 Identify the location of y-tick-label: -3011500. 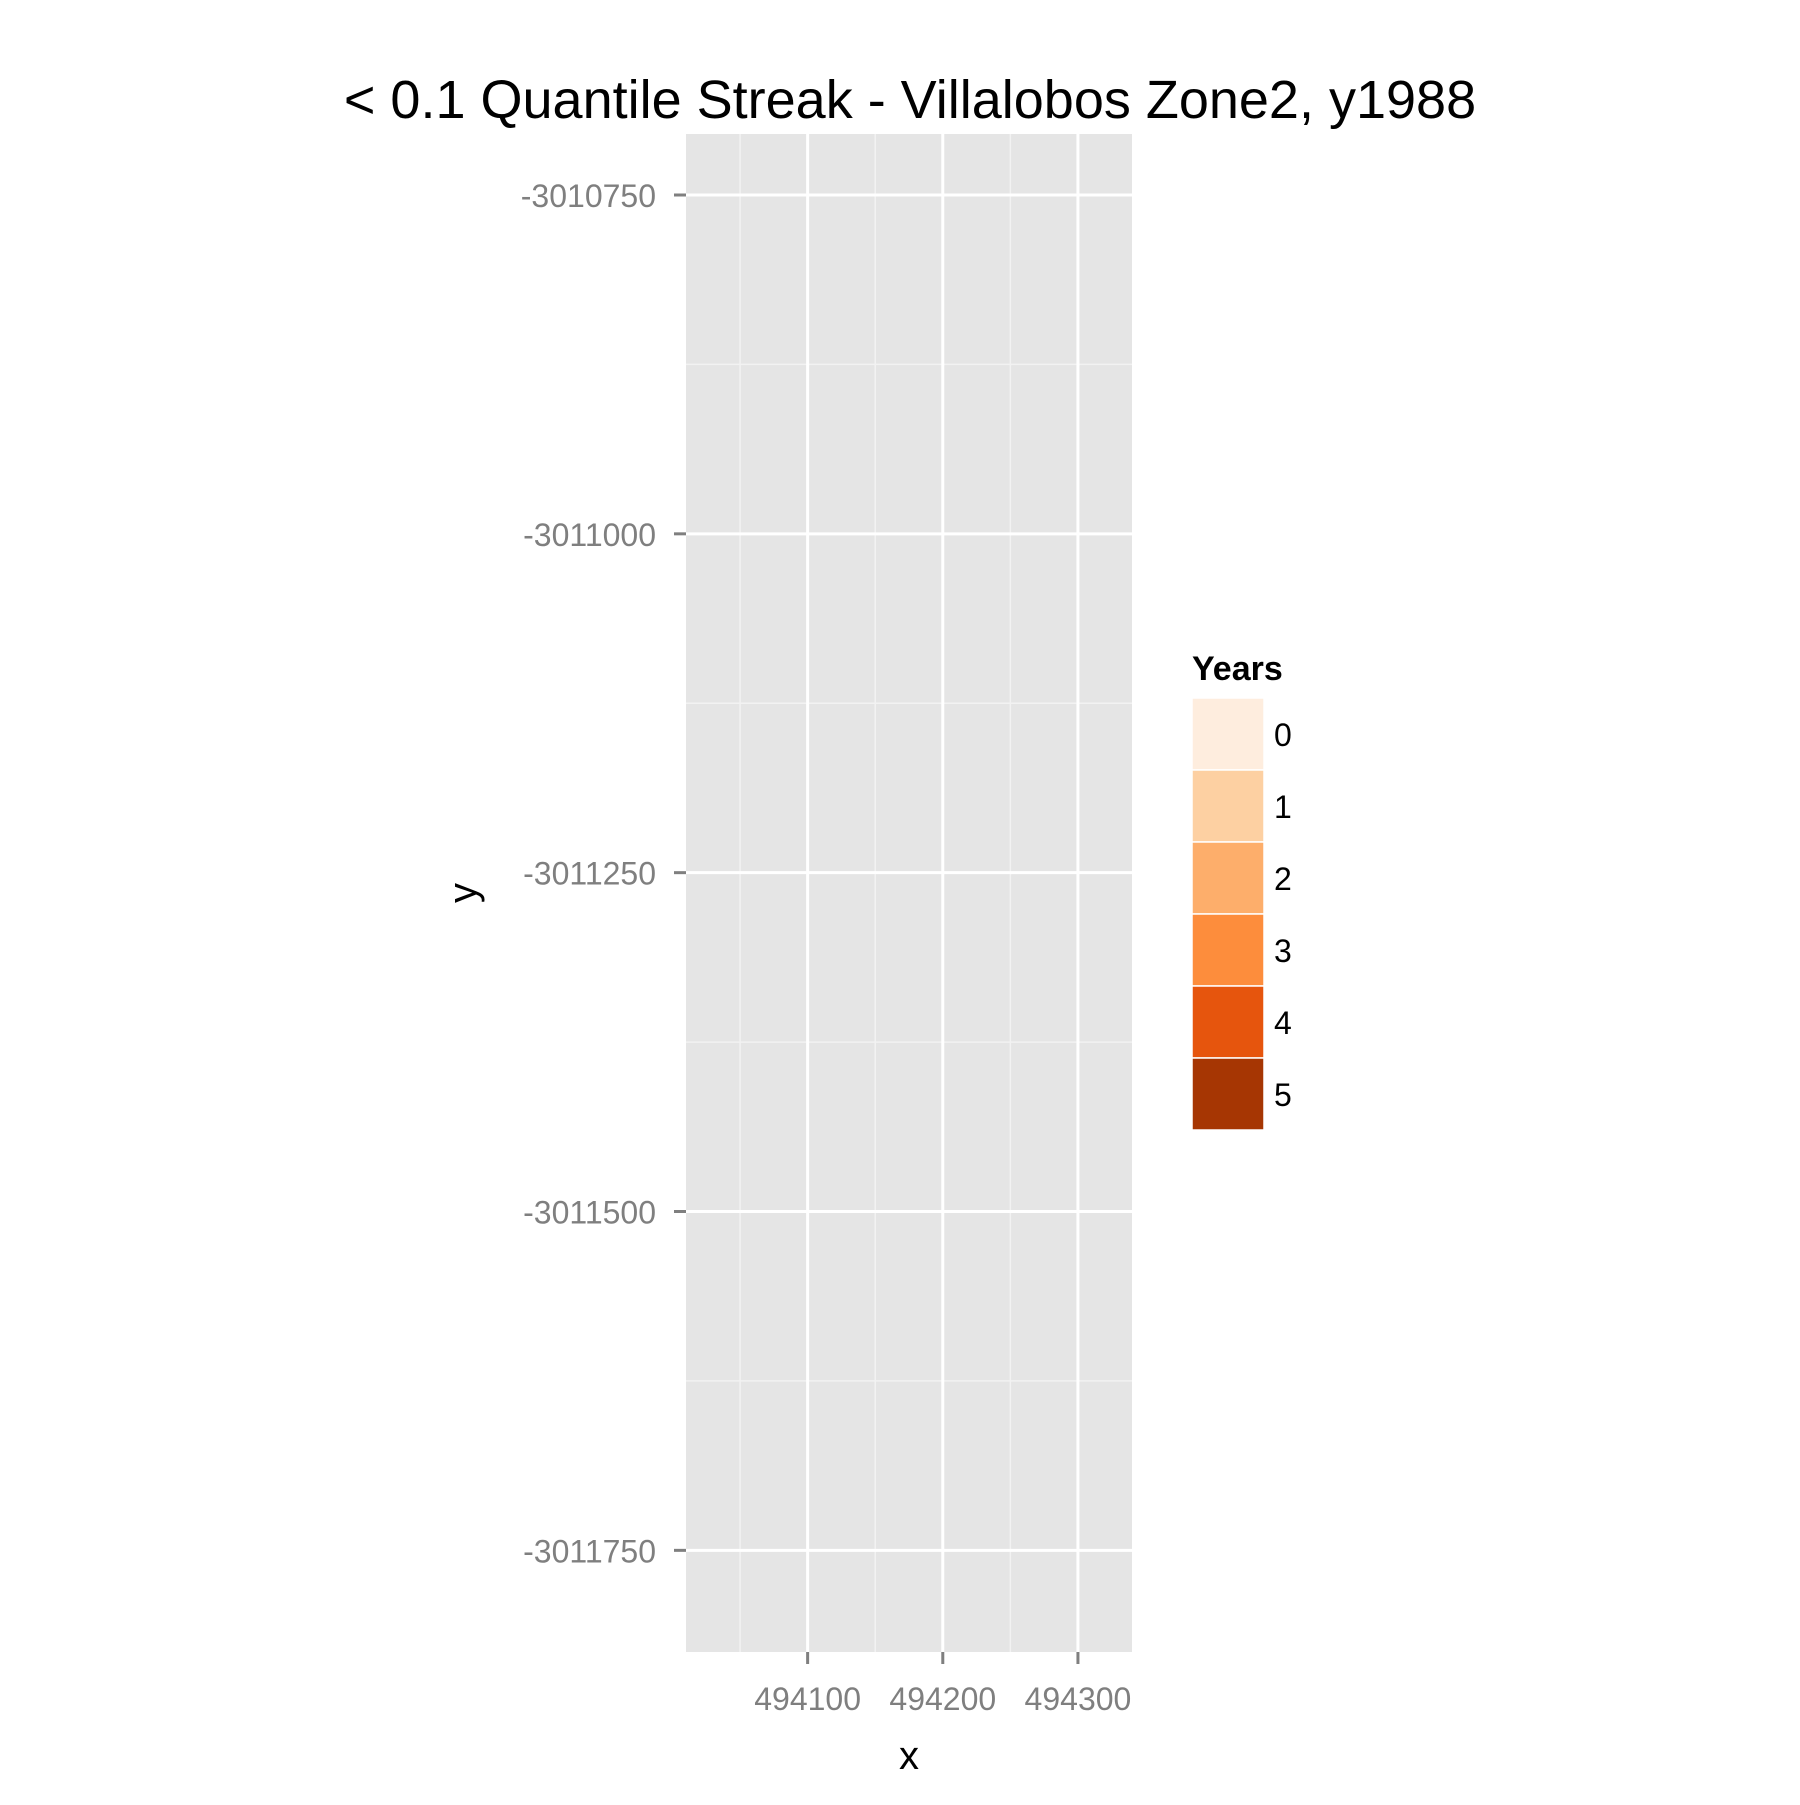
(589, 1213).